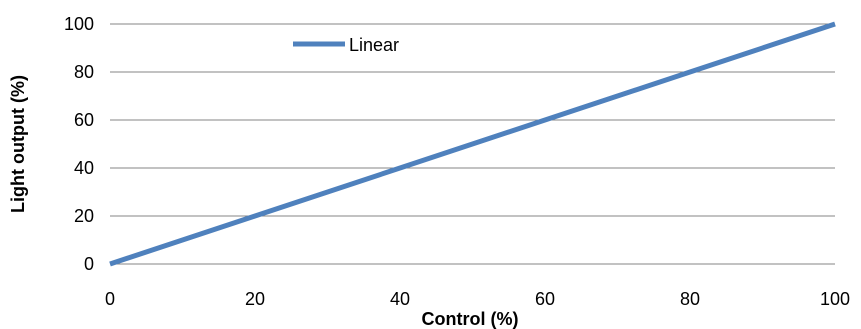  I want to click on y-tick-label: 60, so click(84, 120).